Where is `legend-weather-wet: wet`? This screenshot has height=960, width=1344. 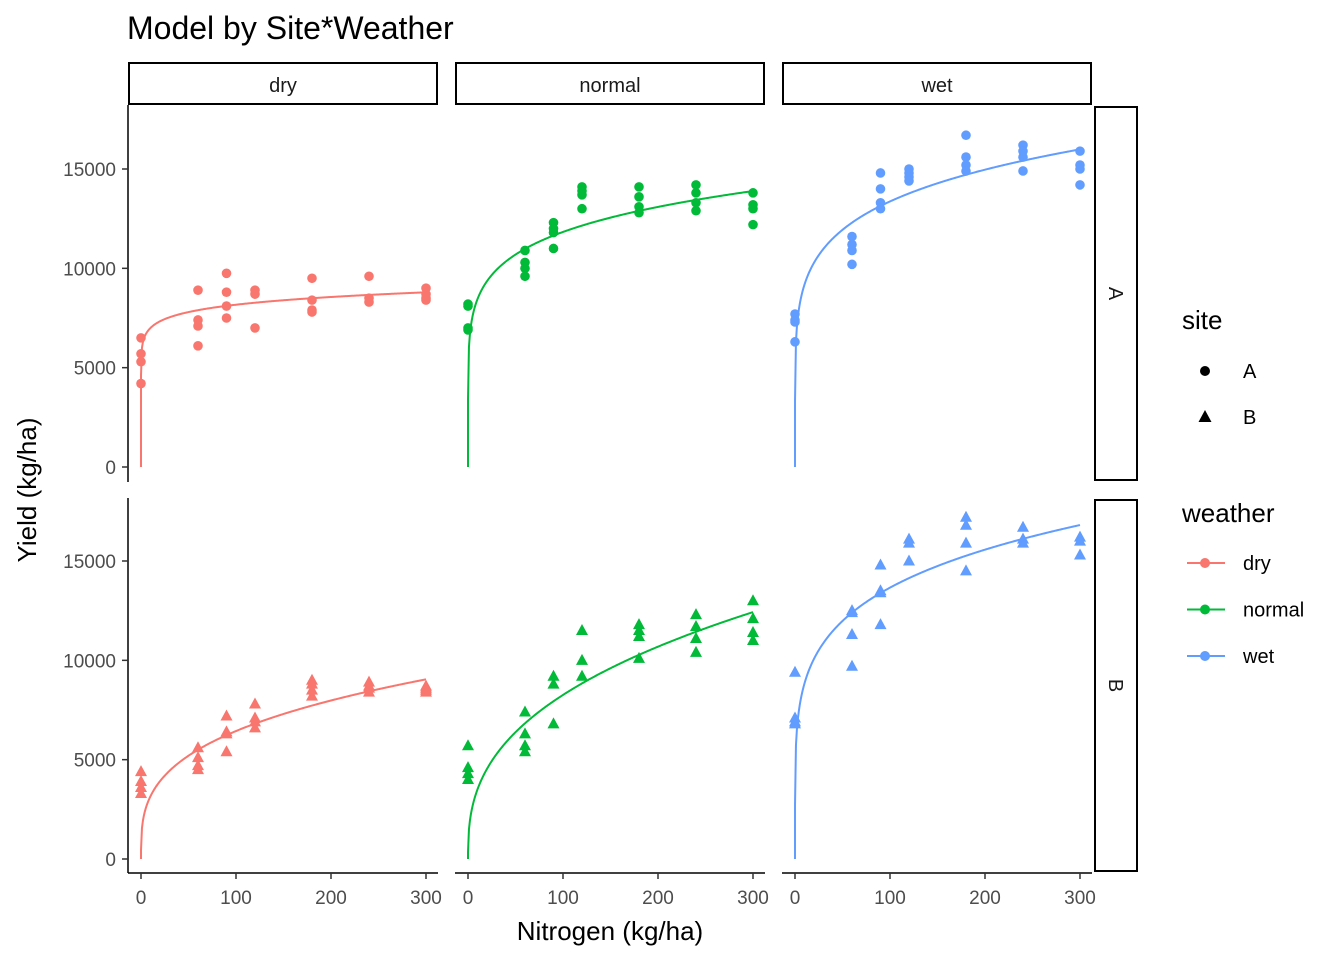 legend-weather-wet: wet is located at coordinates (1258, 657).